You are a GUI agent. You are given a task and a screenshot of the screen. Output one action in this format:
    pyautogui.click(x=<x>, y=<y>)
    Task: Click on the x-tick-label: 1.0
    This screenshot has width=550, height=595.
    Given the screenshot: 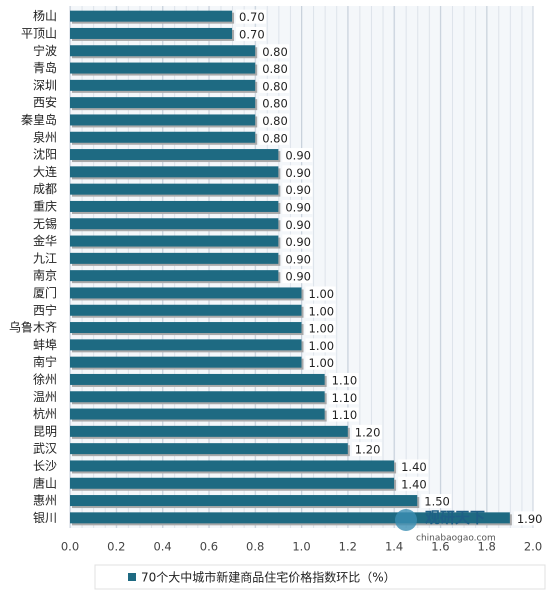 What is the action you would take?
    pyautogui.click(x=301, y=547)
    